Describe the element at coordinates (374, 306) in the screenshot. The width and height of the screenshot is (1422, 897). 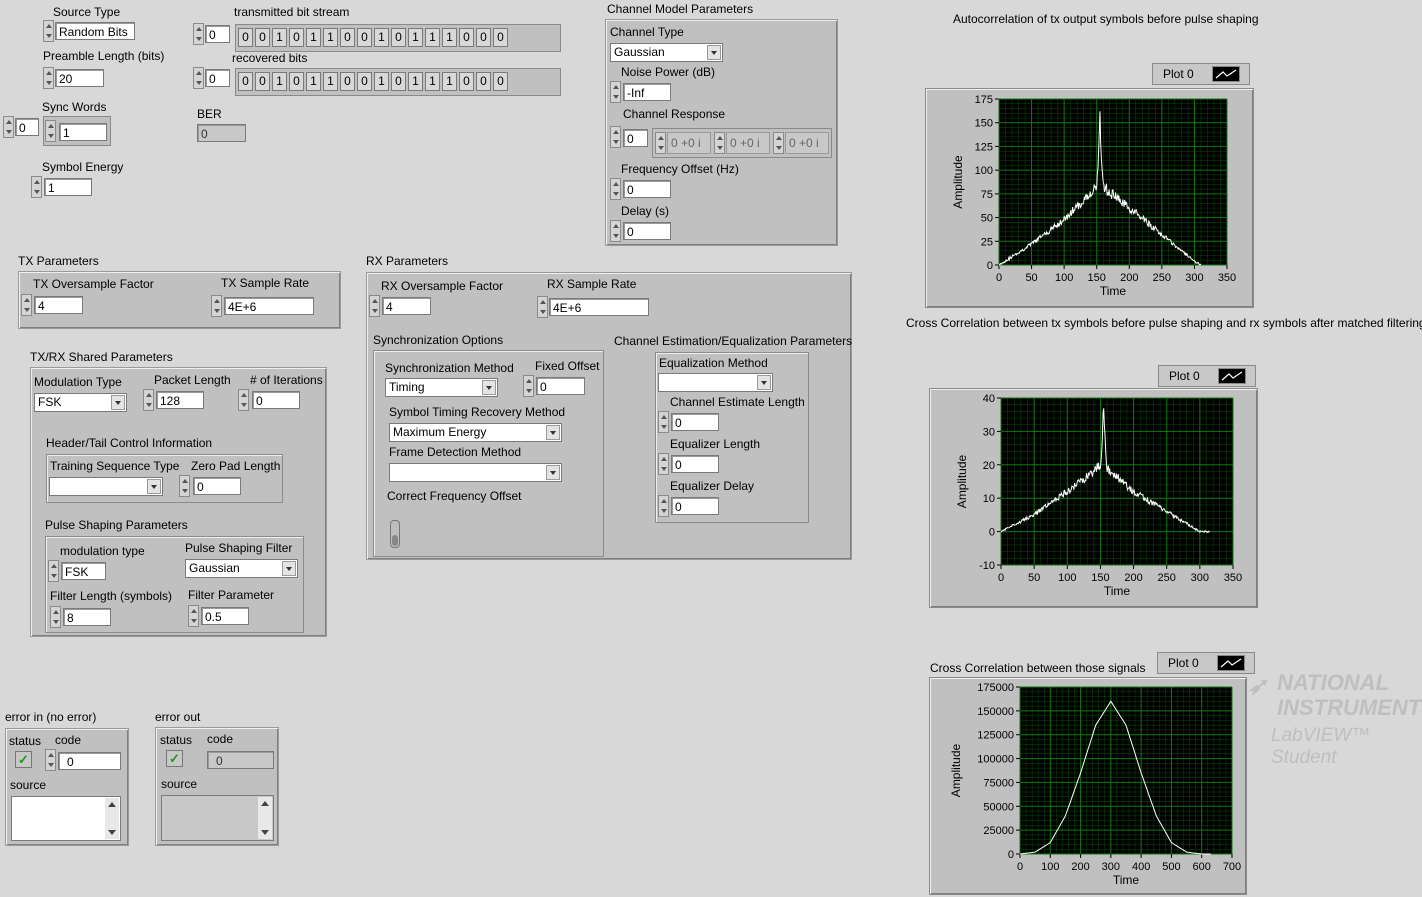
I see `rx-oversample-spinner` at that location.